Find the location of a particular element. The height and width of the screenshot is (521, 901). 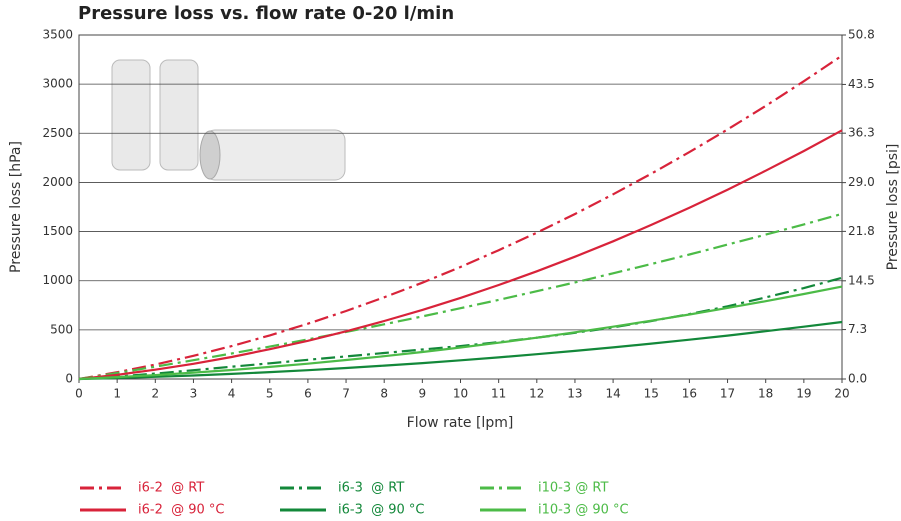

product-image is located at coordinates (228, 120).